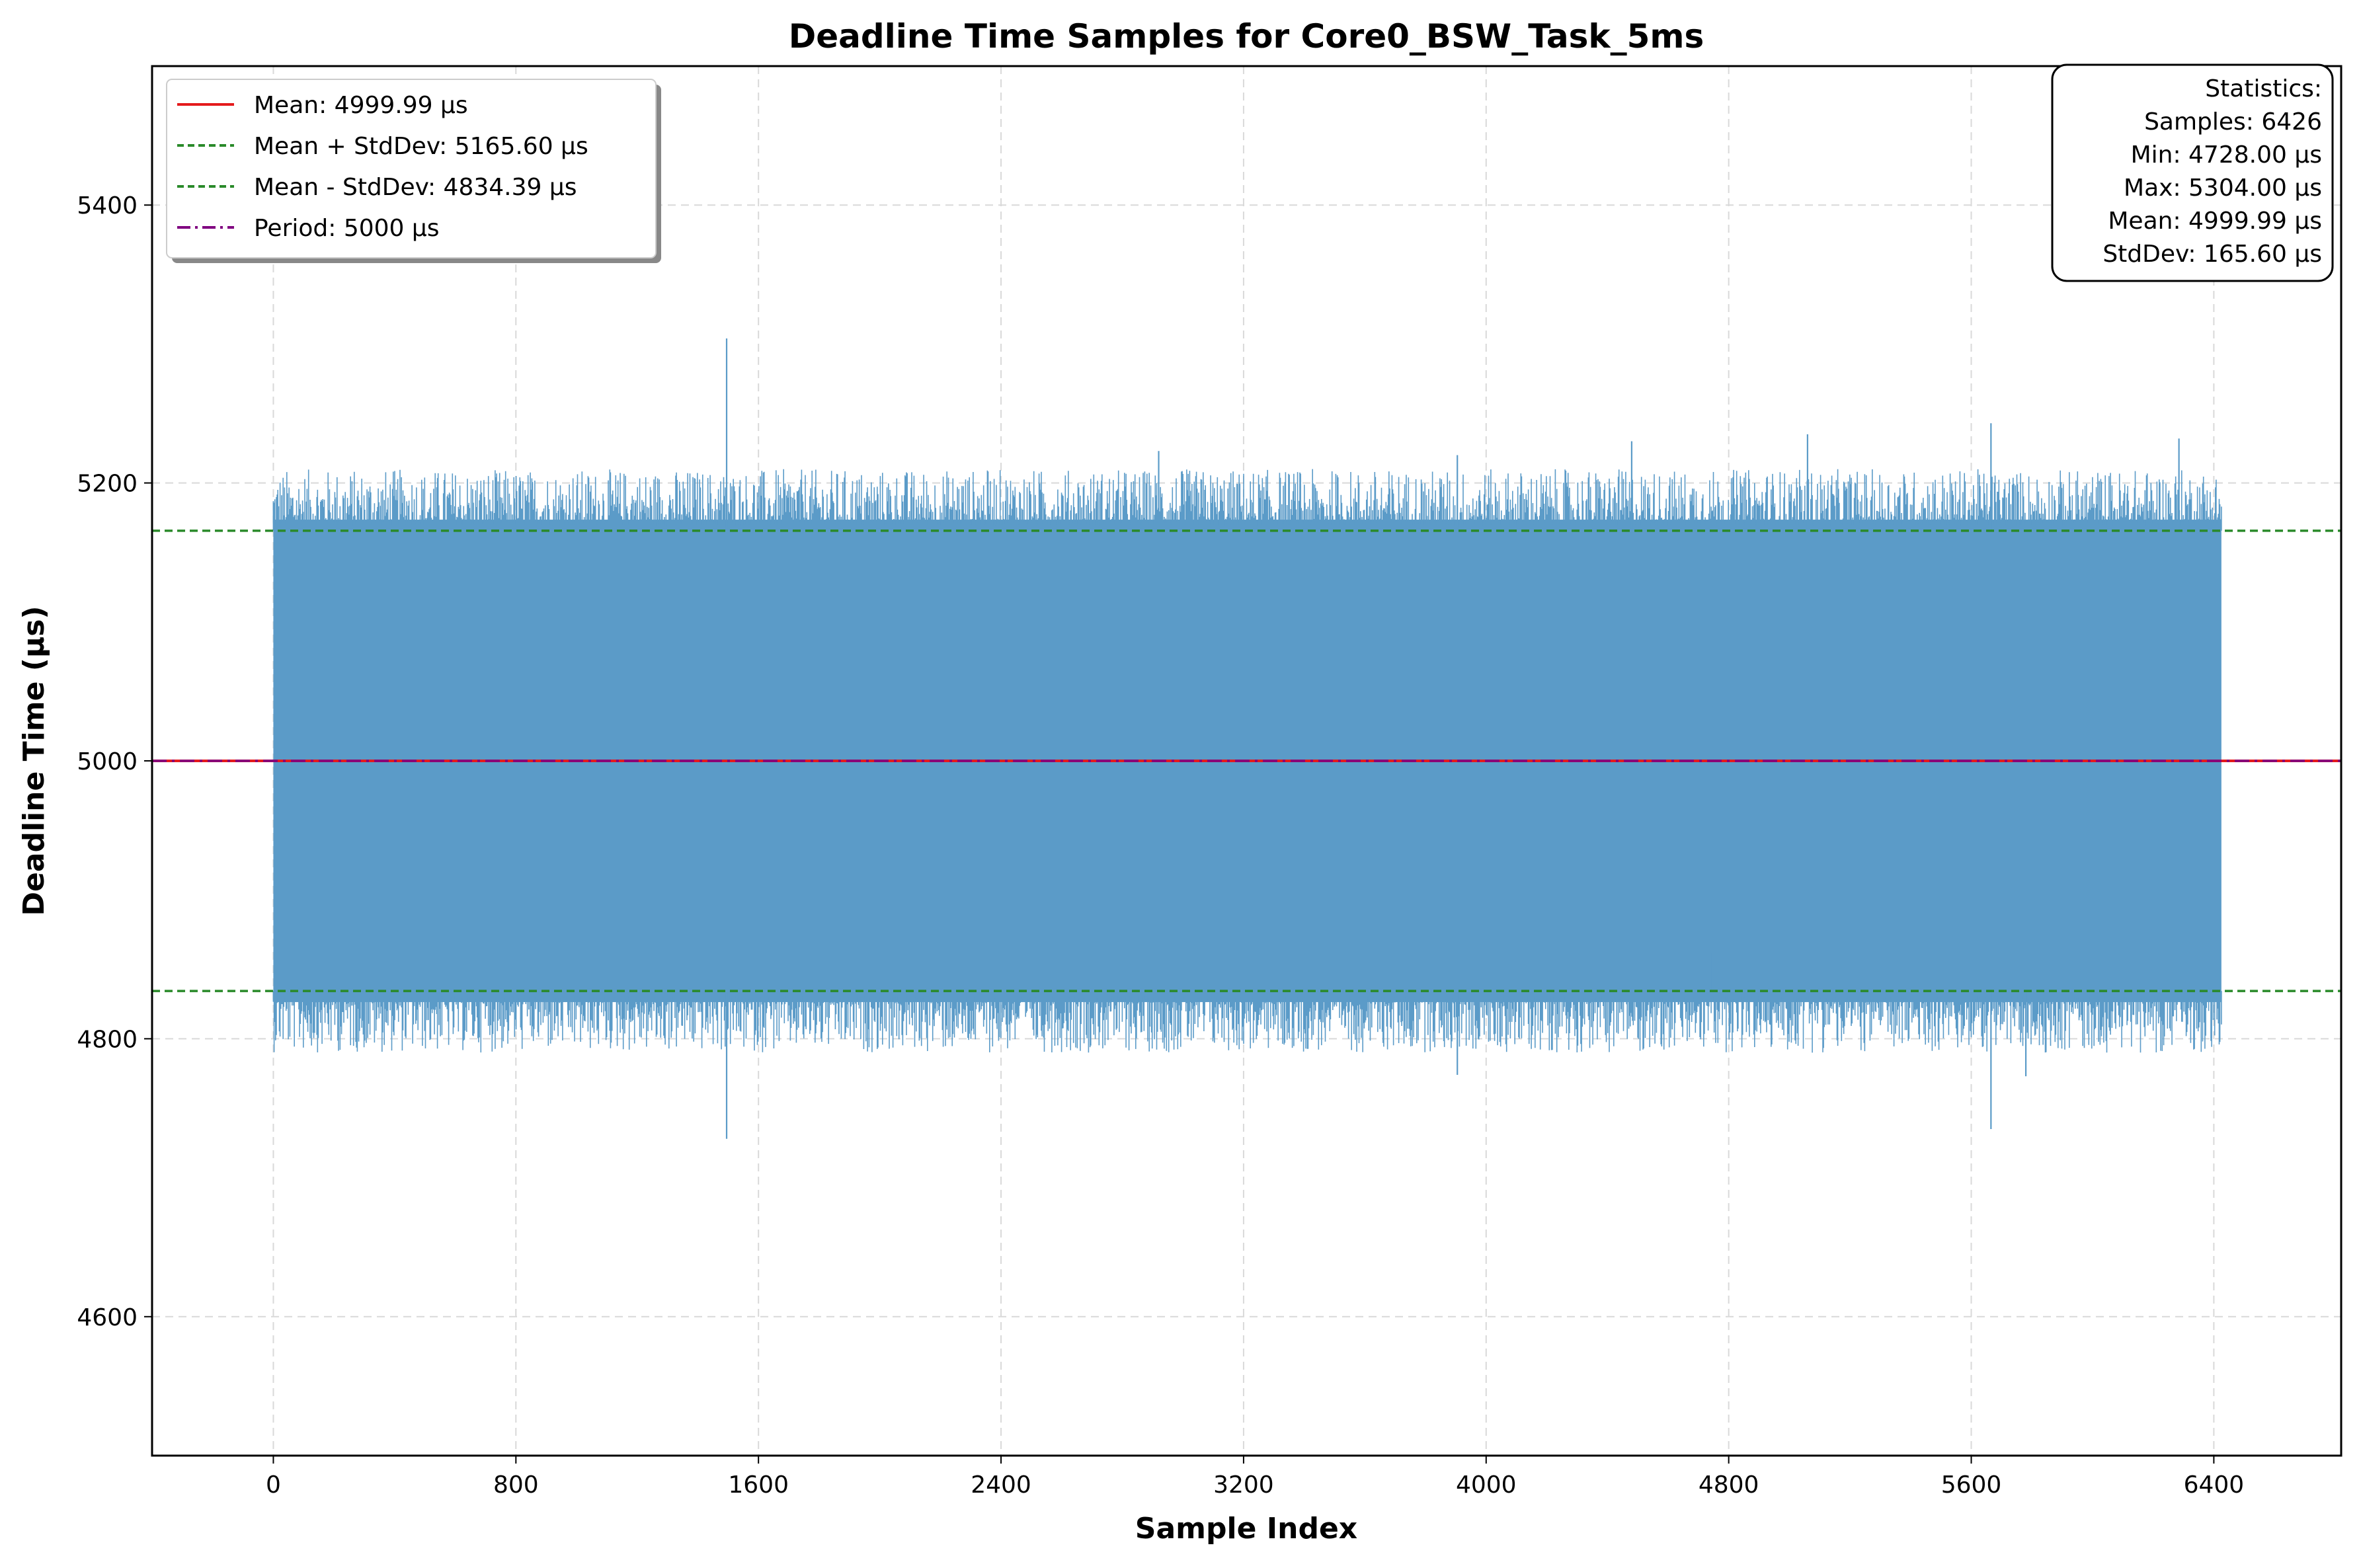  What do you see at coordinates (2263, 88) in the screenshot?
I see `statistics-line: Statistics:` at bounding box center [2263, 88].